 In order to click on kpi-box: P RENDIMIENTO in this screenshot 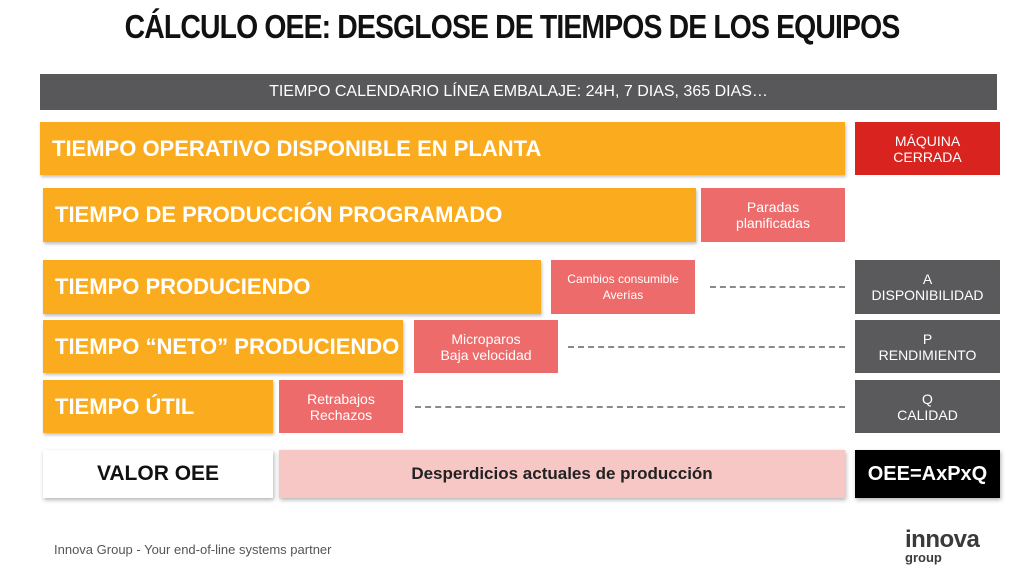, I will do `click(927, 346)`.